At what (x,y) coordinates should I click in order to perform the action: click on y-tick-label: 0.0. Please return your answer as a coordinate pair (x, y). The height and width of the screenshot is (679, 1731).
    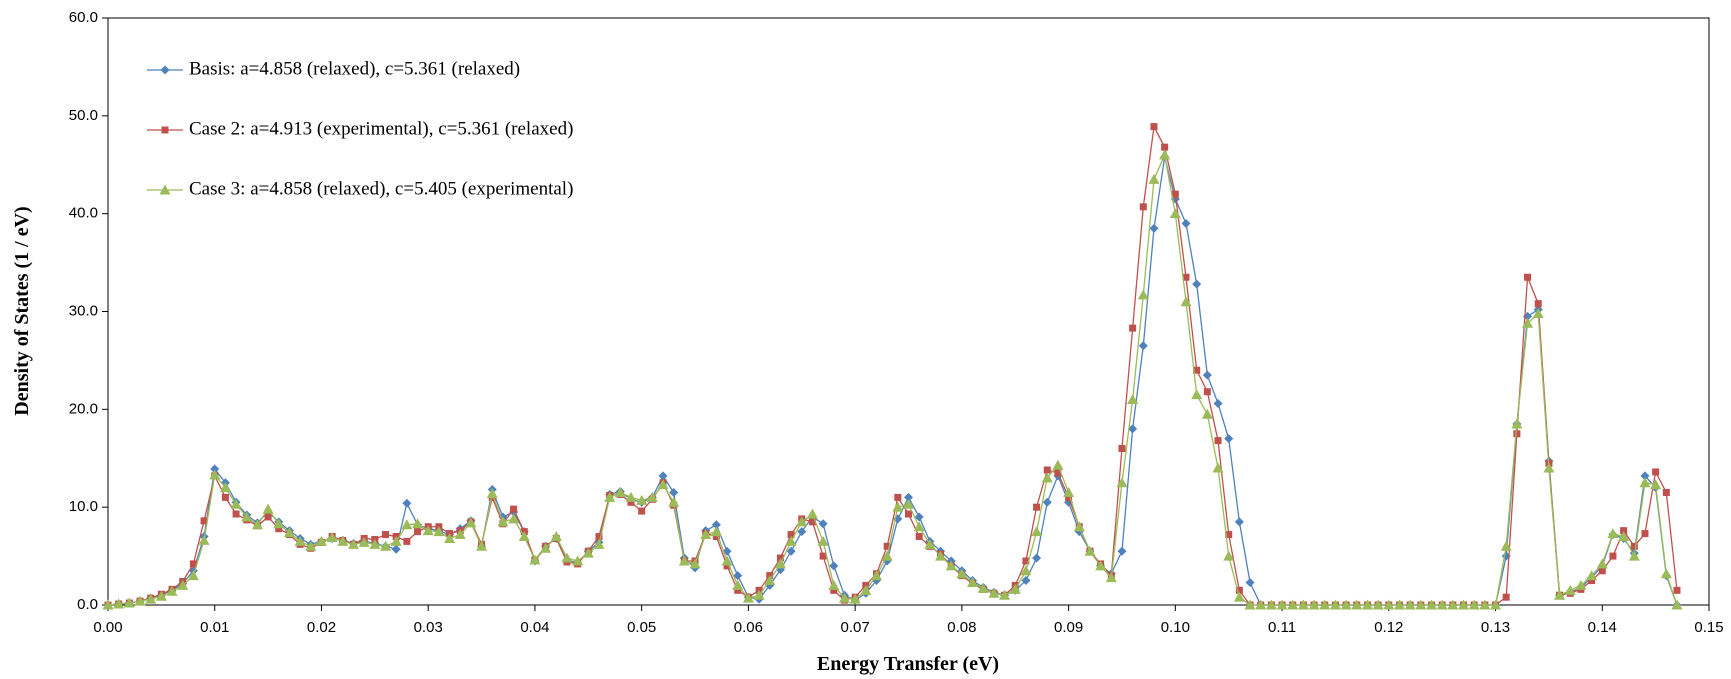
    Looking at the image, I should click on (87, 604).